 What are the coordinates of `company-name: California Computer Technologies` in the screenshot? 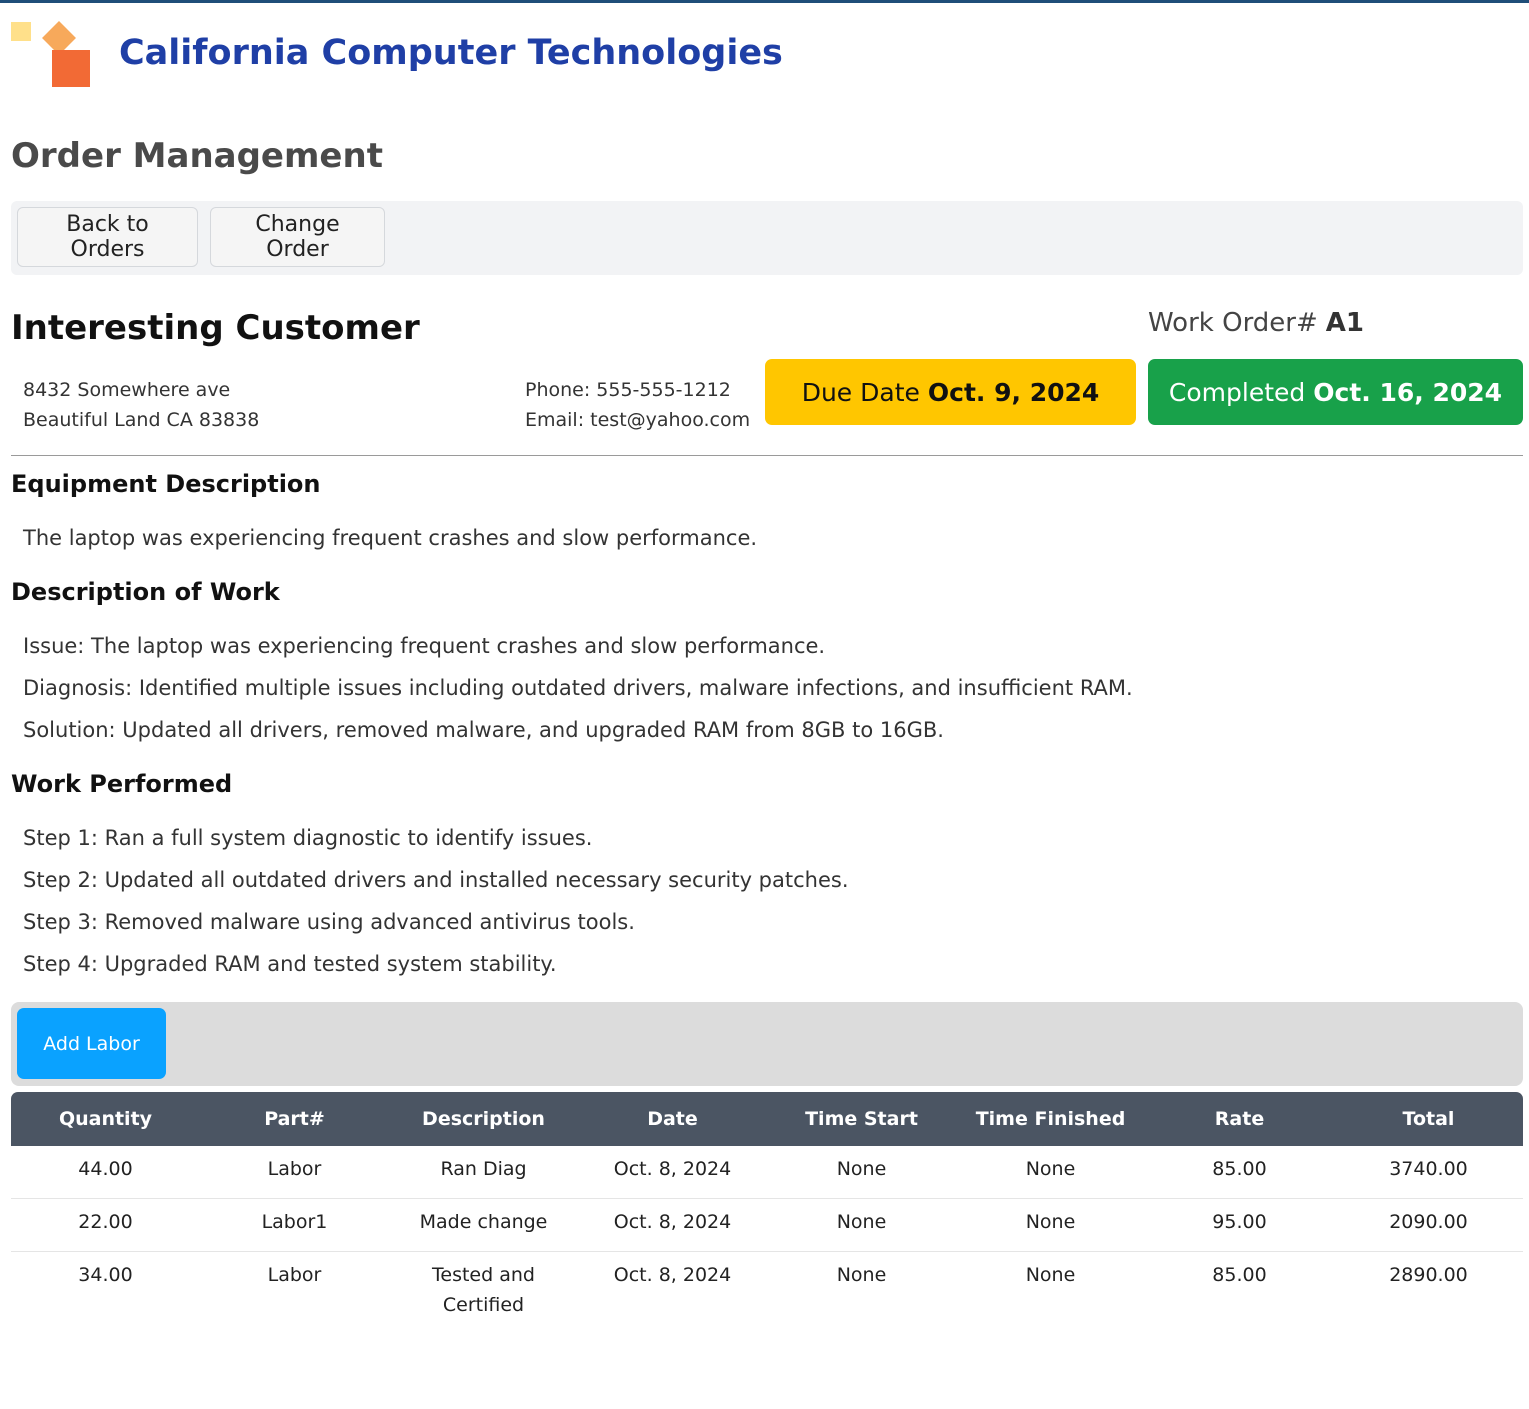 It's located at (451, 53).